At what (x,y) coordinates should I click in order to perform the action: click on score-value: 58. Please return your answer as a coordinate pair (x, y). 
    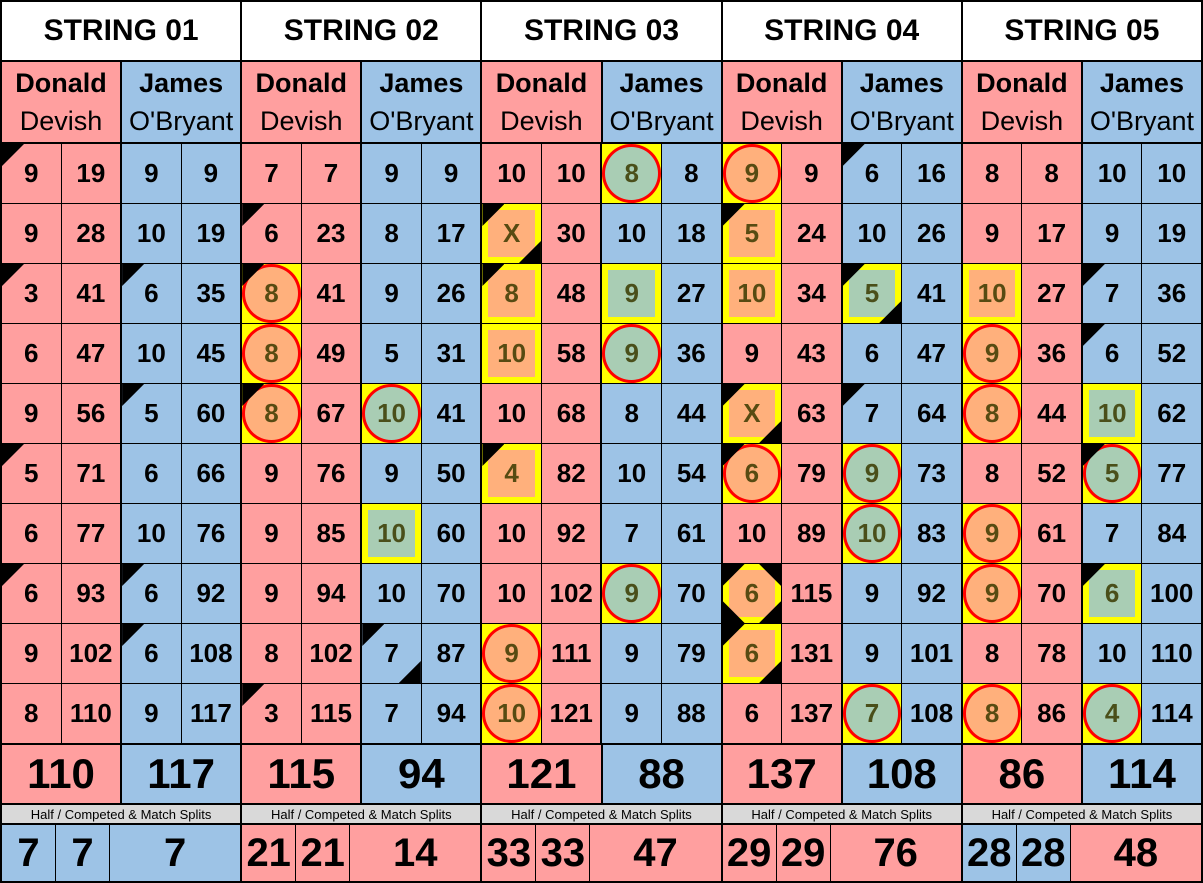
    Looking at the image, I should click on (571, 353).